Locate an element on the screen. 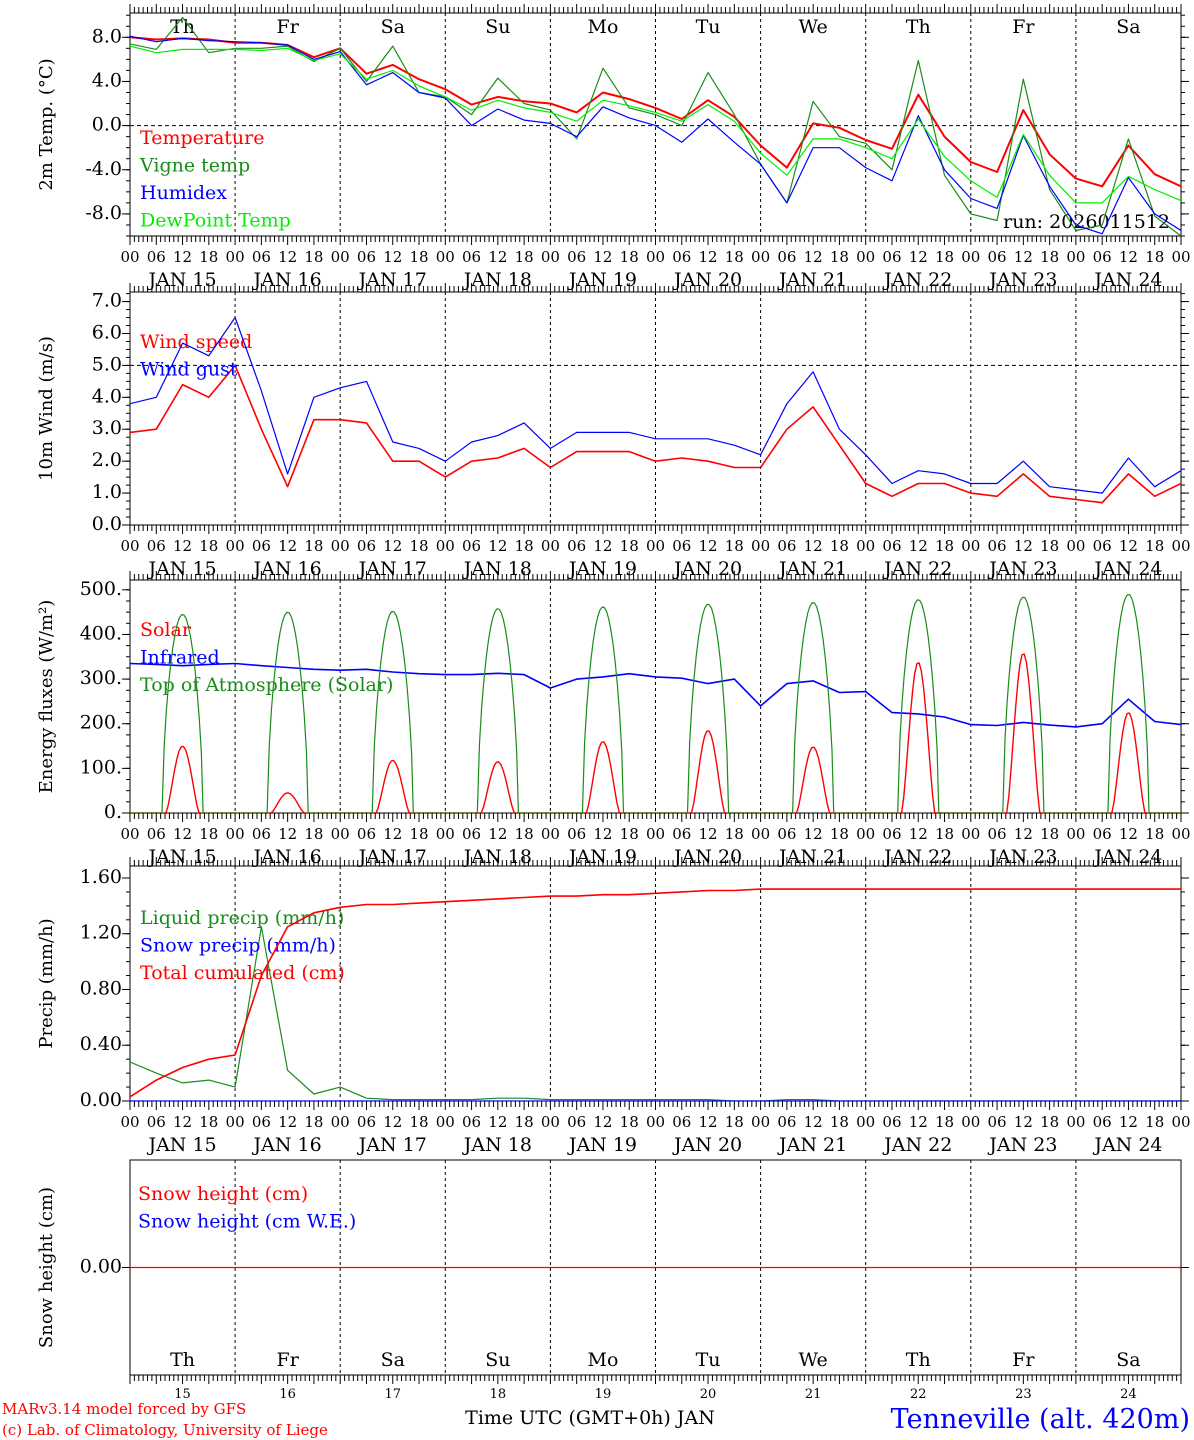 The width and height of the screenshot is (1194, 1440). y-axis-title: 10m Wind (m/s) is located at coordinates (46, 408).